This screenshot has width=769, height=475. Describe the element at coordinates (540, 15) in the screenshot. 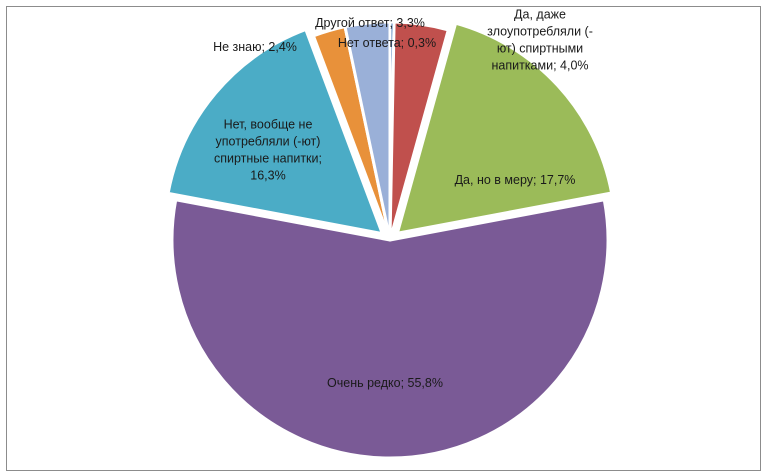

I see `pie-label-line: Да, даже` at that location.